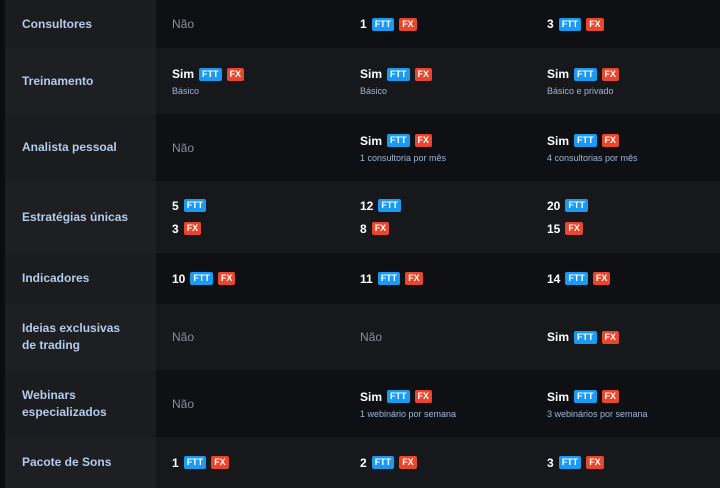 The image size is (720, 488). I want to click on plan-cell: 14 FTT FX, so click(579, 278).